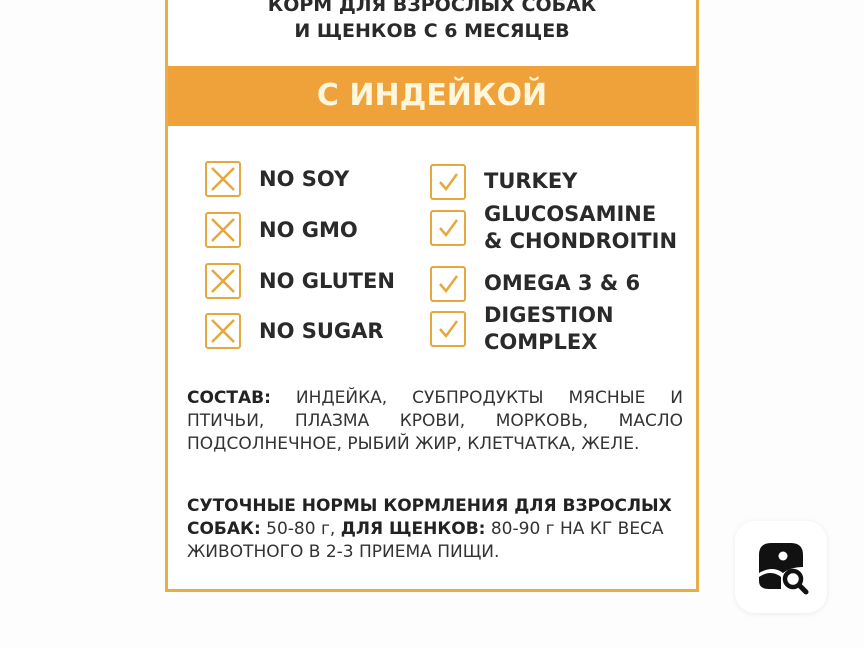  I want to click on feature-exclude: NO GLUTEN, so click(300, 281).